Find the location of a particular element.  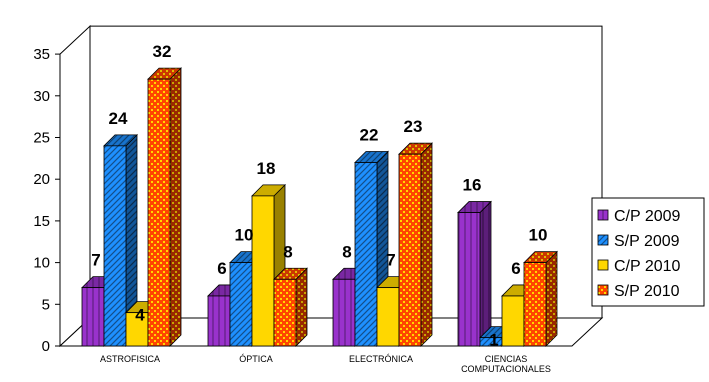

legend: C/P 2009 S/P 2009 C/P 2010 S/P 2010 is located at coordinates (648, 252).